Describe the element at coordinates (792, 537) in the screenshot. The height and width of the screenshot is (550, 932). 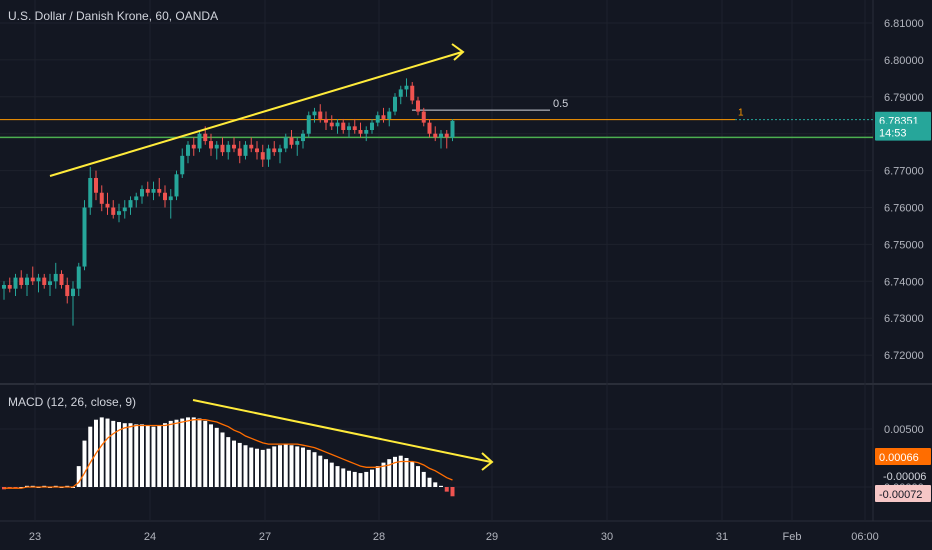
I see `x-tick-label: Feb` at that location.